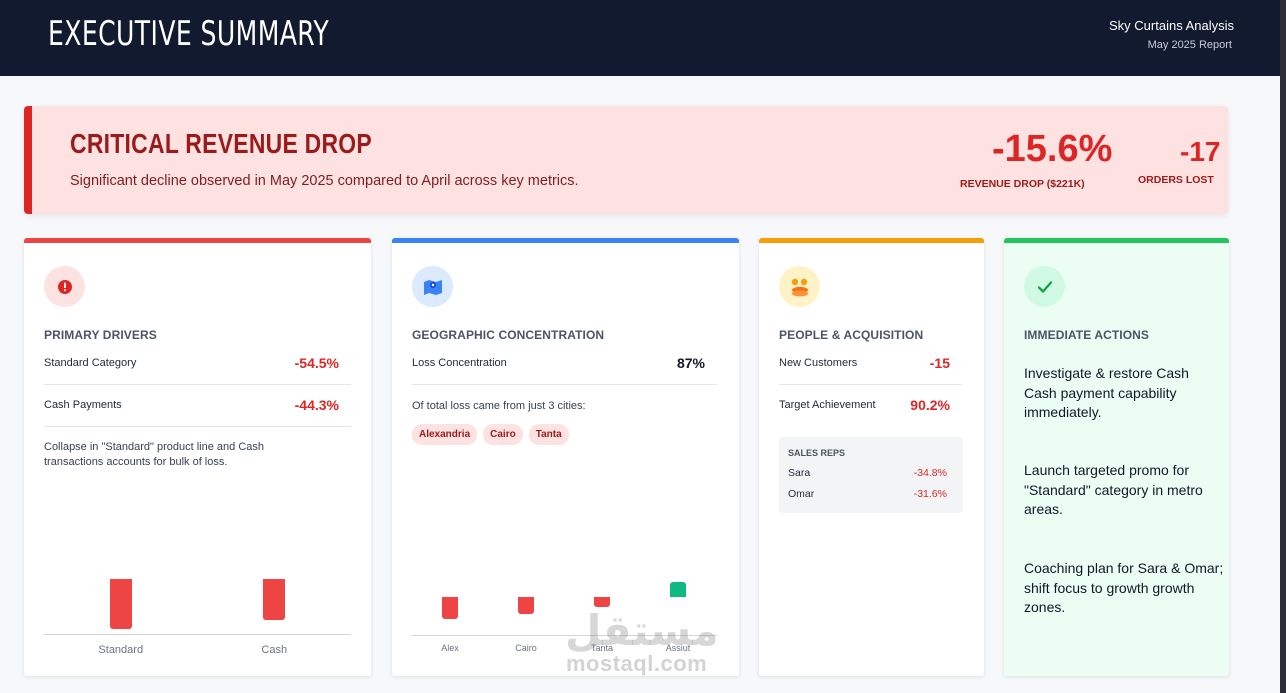 The height and width of the screenshot is (693, 1286). I want to click on revenue-drop-value: -15.6%, so click(1052, 149).